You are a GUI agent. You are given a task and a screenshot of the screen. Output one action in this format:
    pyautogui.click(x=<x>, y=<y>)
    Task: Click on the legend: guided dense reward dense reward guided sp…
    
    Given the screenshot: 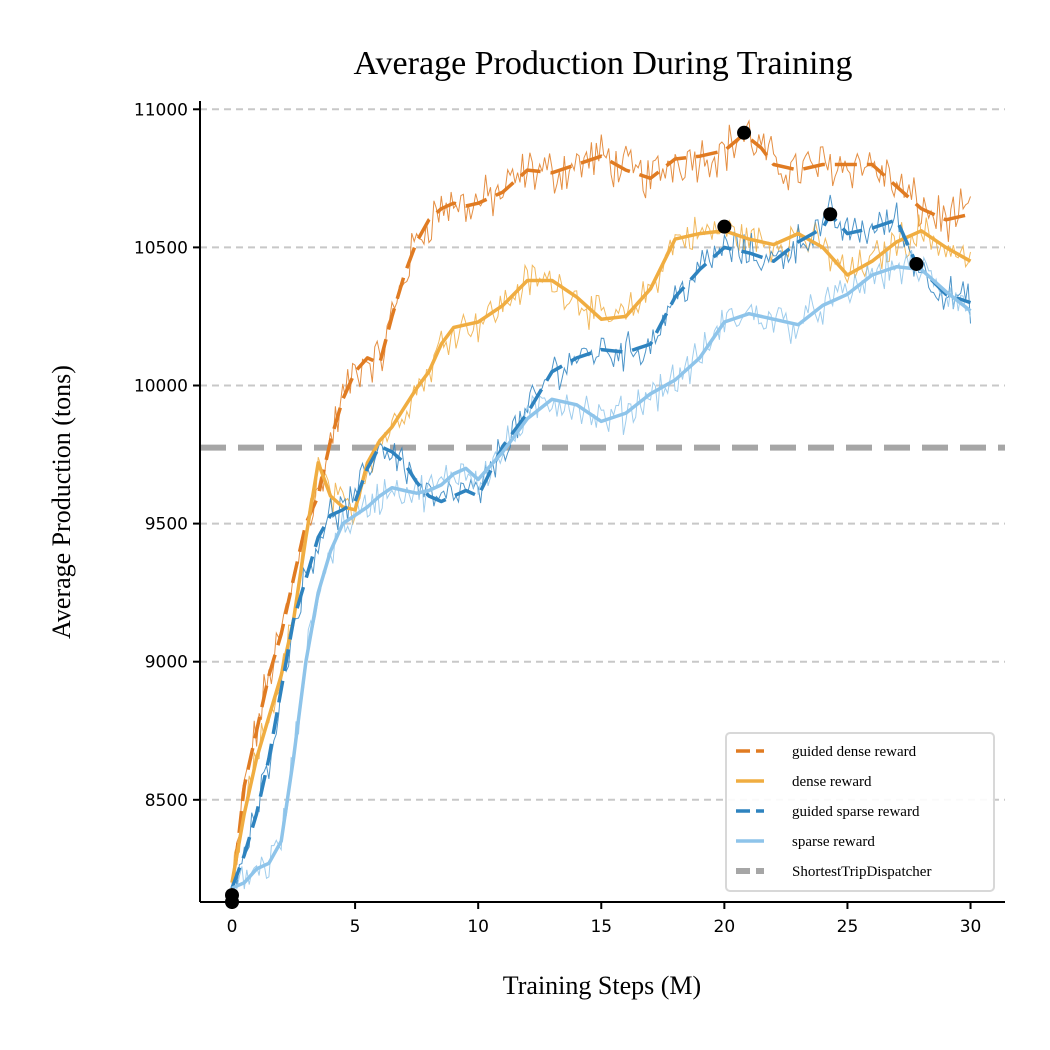 What is the action you would take?
    pyautogui.click(x=860, y=812)
    